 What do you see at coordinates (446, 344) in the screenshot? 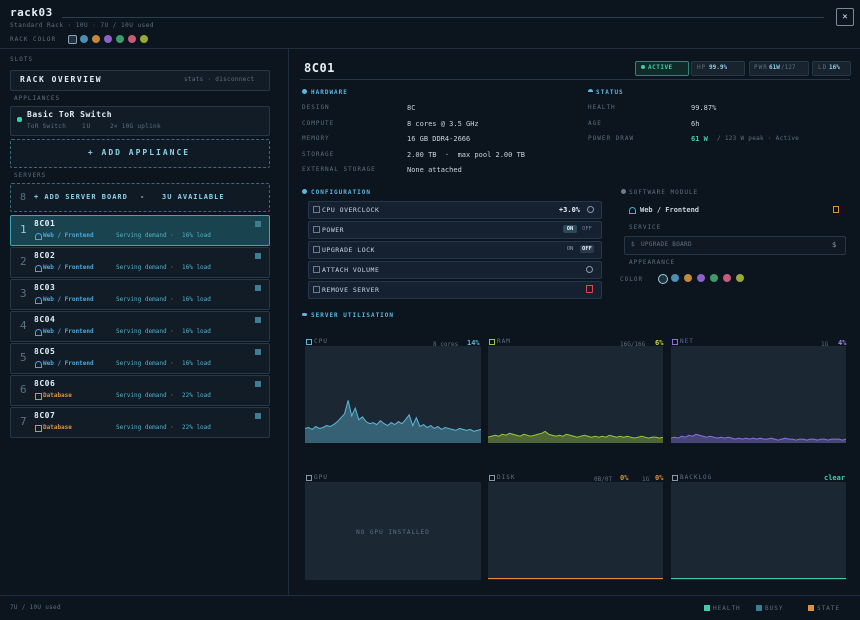
I see `panel-info: 8 cores` at bounding box center [446, 344].